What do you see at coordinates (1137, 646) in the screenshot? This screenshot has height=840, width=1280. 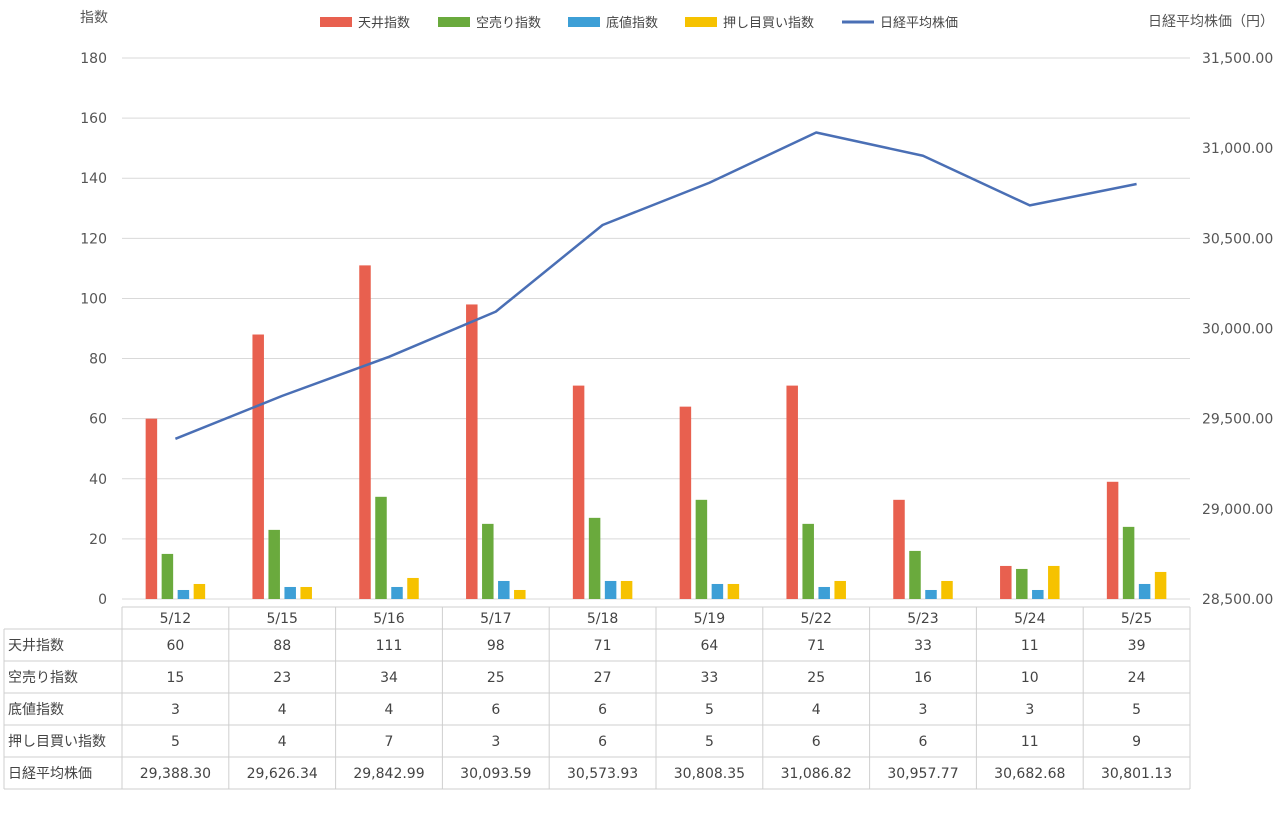 I see `table-cell: 39` at bounding box center [1137, 646].